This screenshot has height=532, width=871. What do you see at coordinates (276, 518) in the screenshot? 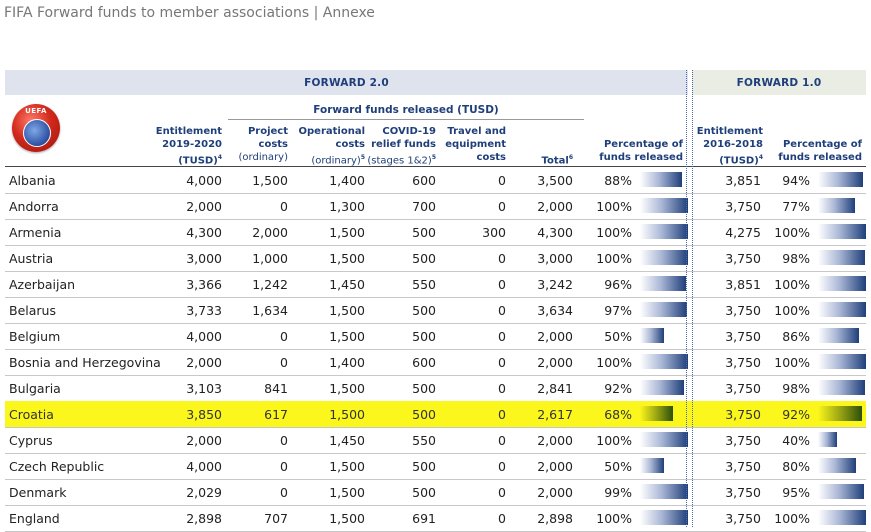
I see `cell-project-costs: 707` at bounding box center [276, 518].